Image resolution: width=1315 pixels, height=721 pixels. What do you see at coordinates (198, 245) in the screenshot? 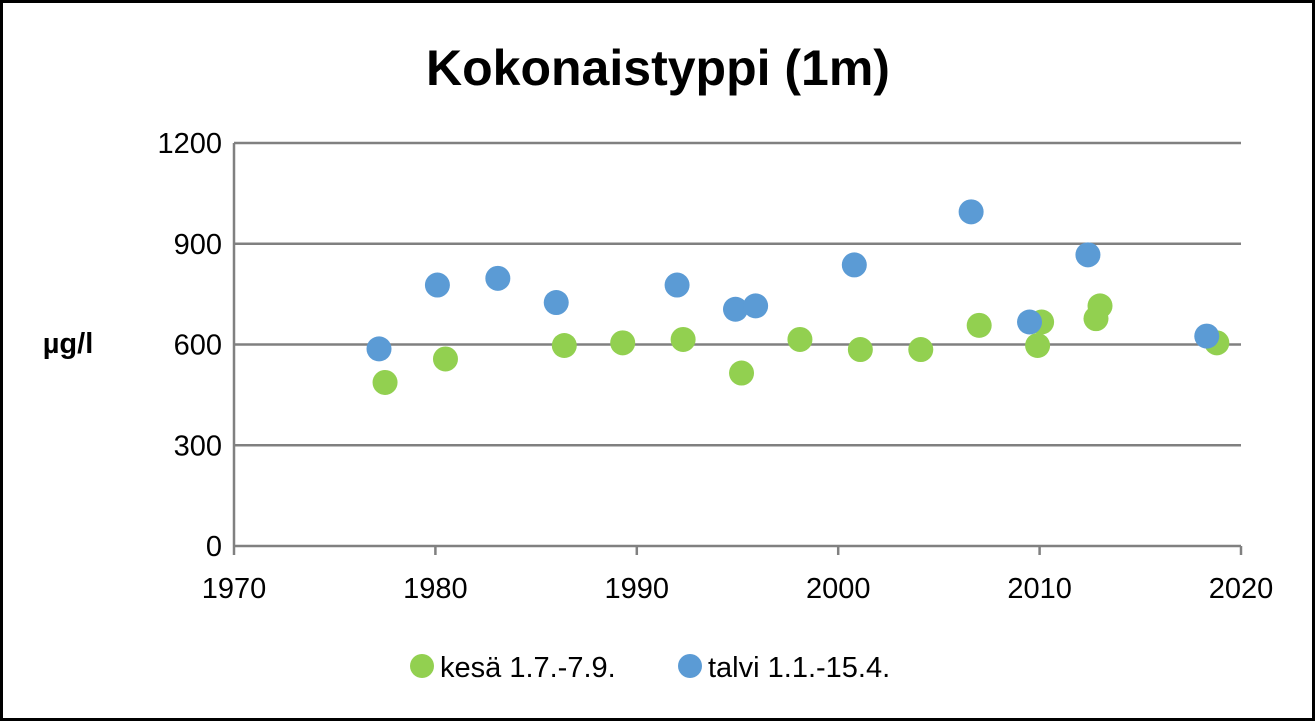
I see `y-tick-label: 900` at bounding box center [198, 245].